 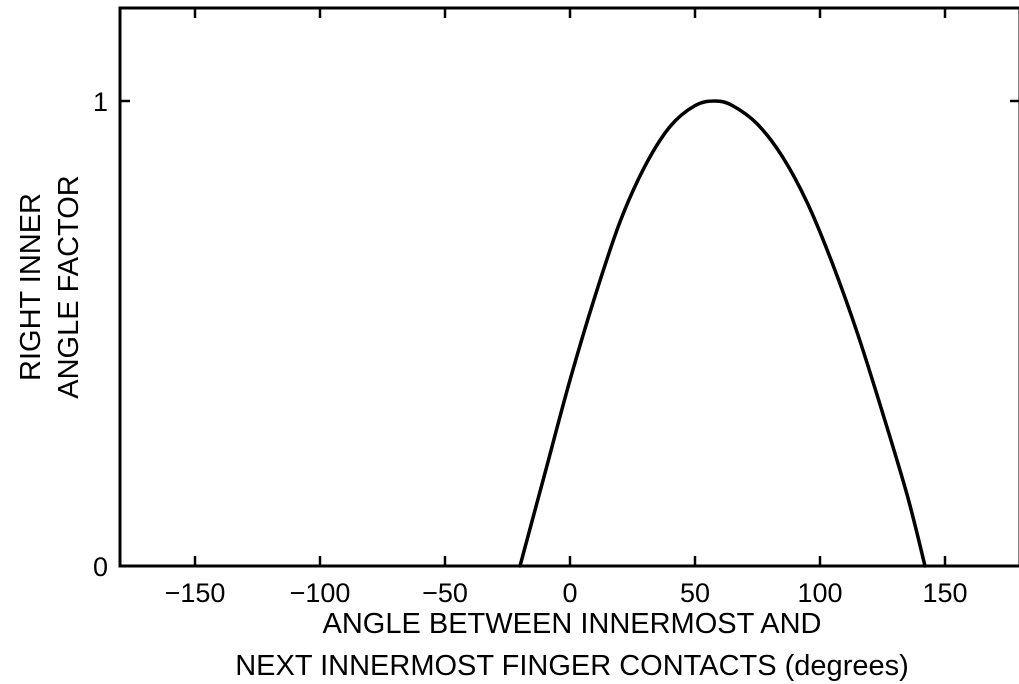 I want to click on x-axis-label-line-2: NEXT INNERMOST FINGER CONTACTS (degrees), so click(x=572, y=666).